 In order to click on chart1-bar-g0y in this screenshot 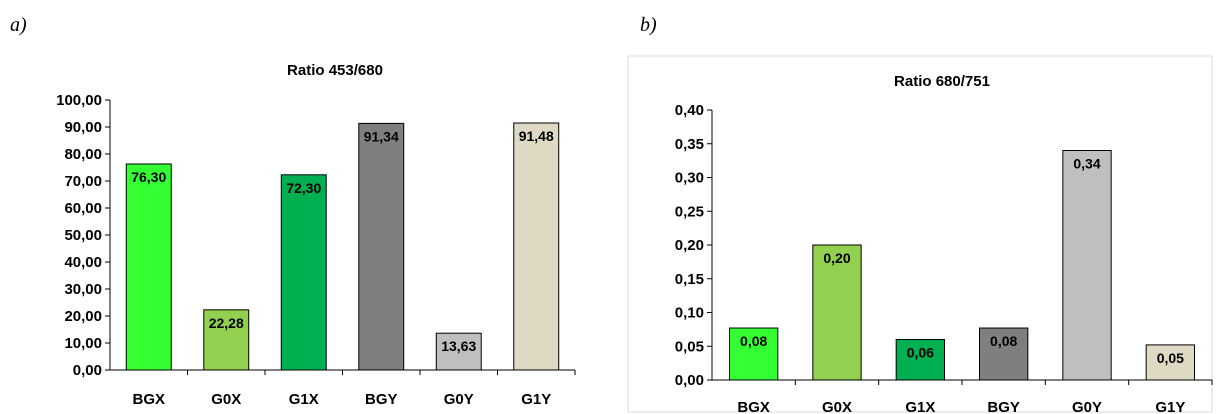, I will do `click(458, 351)`.